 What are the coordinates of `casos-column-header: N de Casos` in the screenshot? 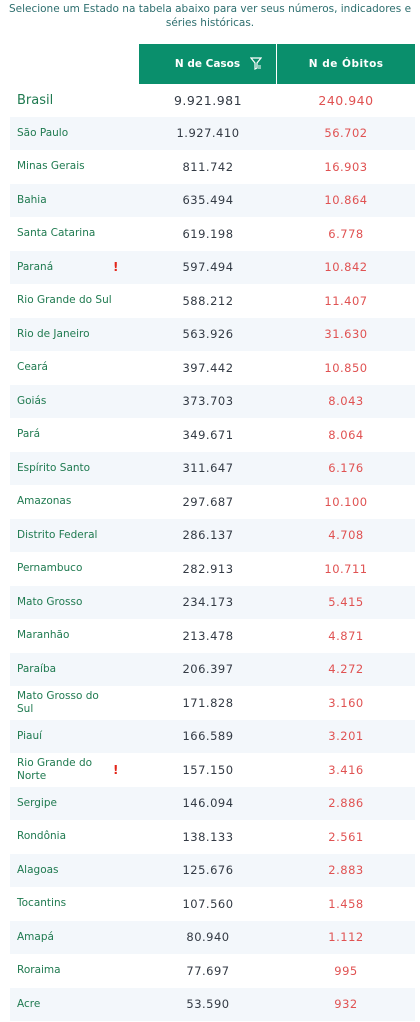 It's located at (207, 64).